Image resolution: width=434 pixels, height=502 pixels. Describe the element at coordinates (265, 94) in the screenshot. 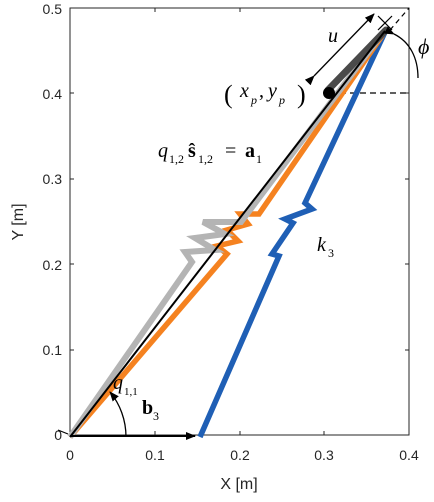

I see `label-point: ( x p , y p )` at that location.